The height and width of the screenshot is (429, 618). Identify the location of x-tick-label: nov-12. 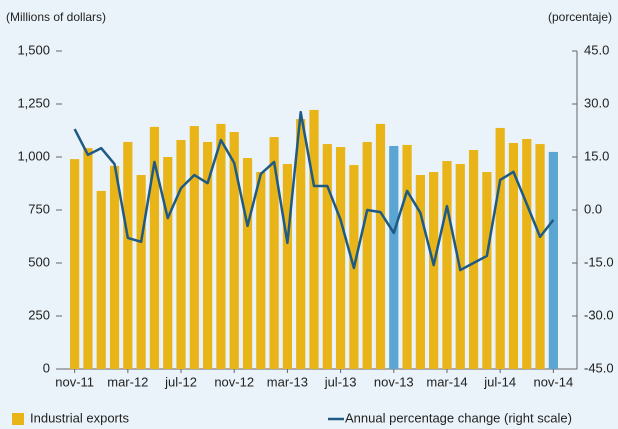
(234, 381).